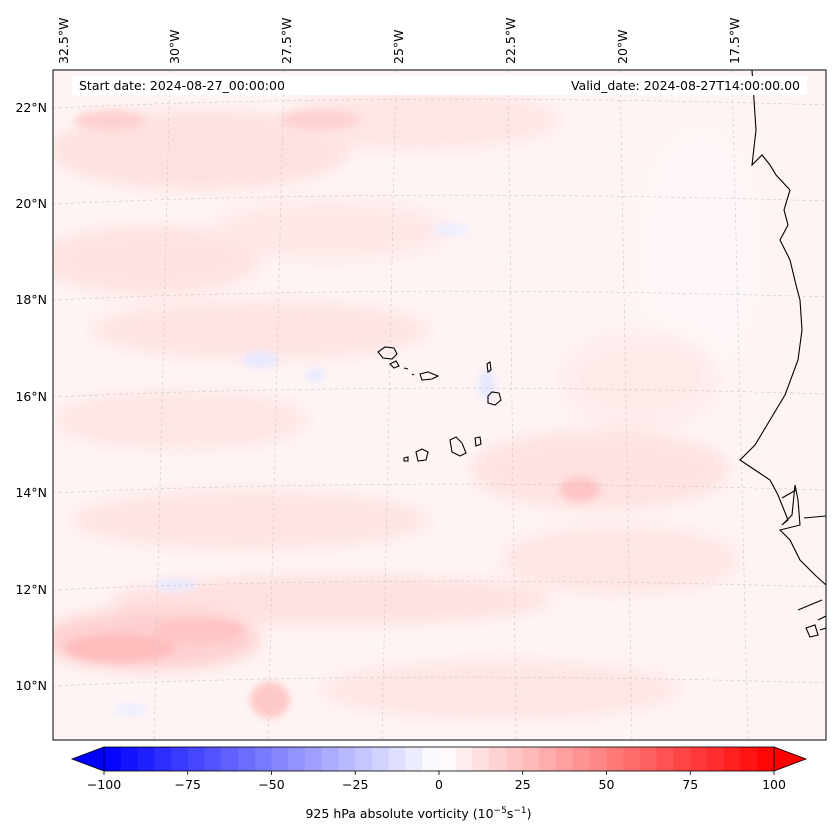  What do you see at coordinates (734, 41) in the screenshot?
I see `lon-label: 17.5°W` at bounding box center [734, 41].